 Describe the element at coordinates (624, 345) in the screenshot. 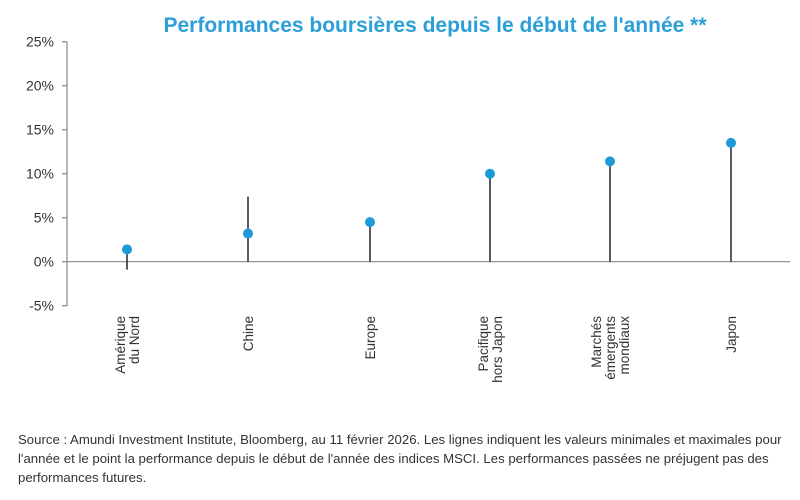

I see `x-tick-label: mondiaux` at that location.